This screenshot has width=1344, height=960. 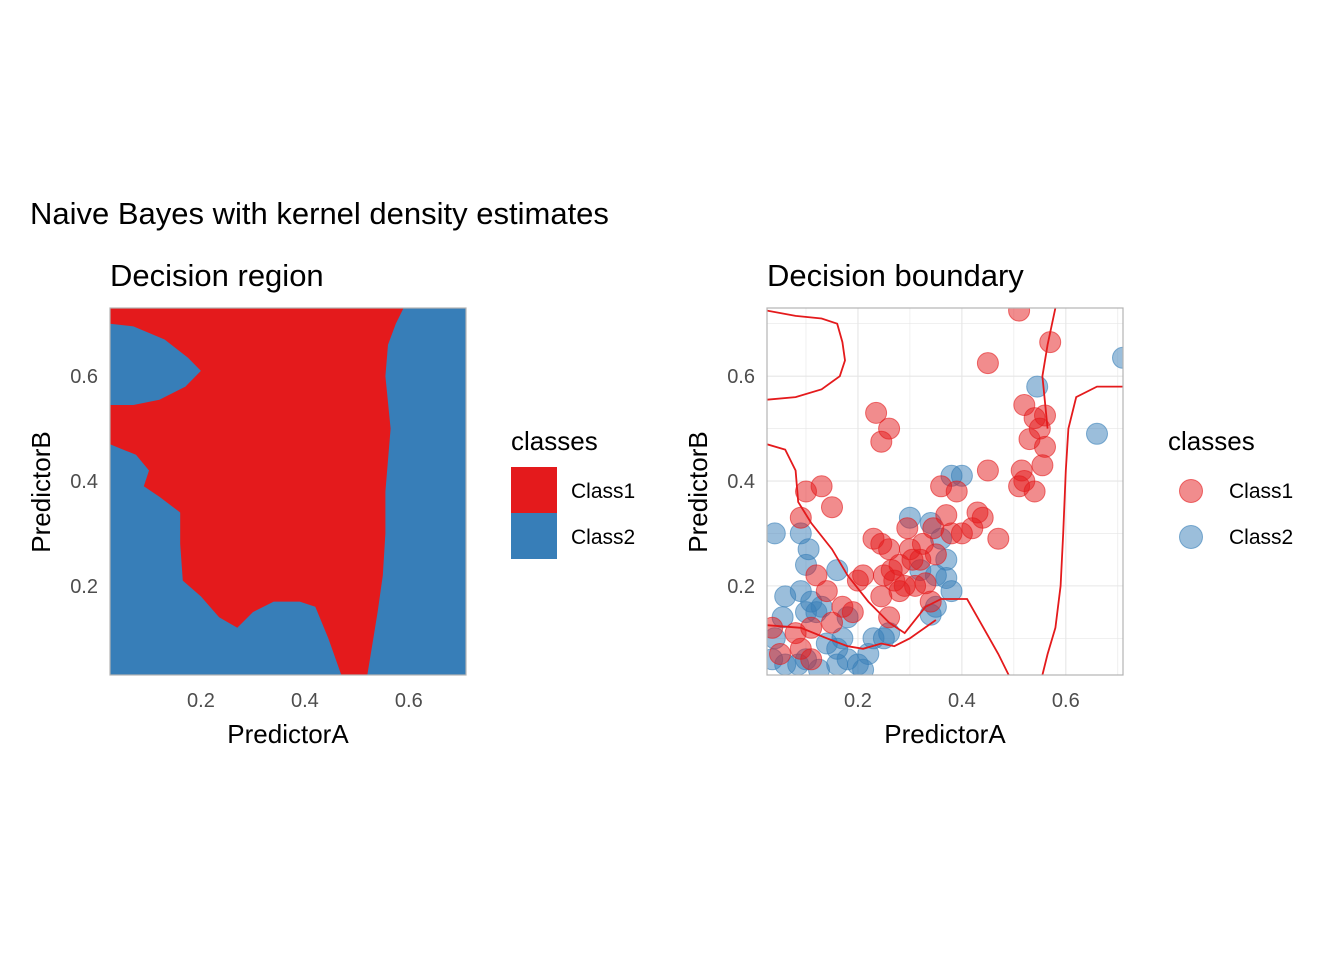 What do you see at coordinates (84, 587) in the screenshot?
I see `decision-region-y-tick: 0.2` at bounding box center [84, 587].